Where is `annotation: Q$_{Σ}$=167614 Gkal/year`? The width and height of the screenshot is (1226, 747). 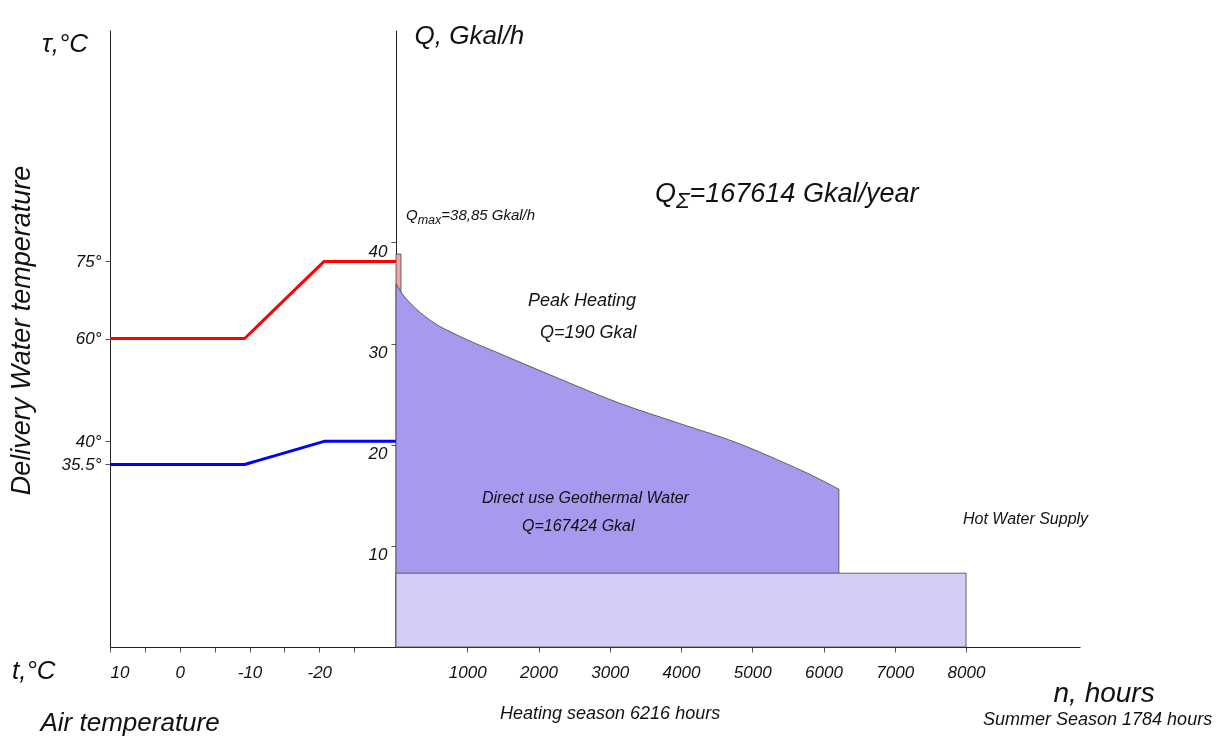 annotation: Q$_{Σ}$=167614 Gkal/year is located at coordinates (787, 196).